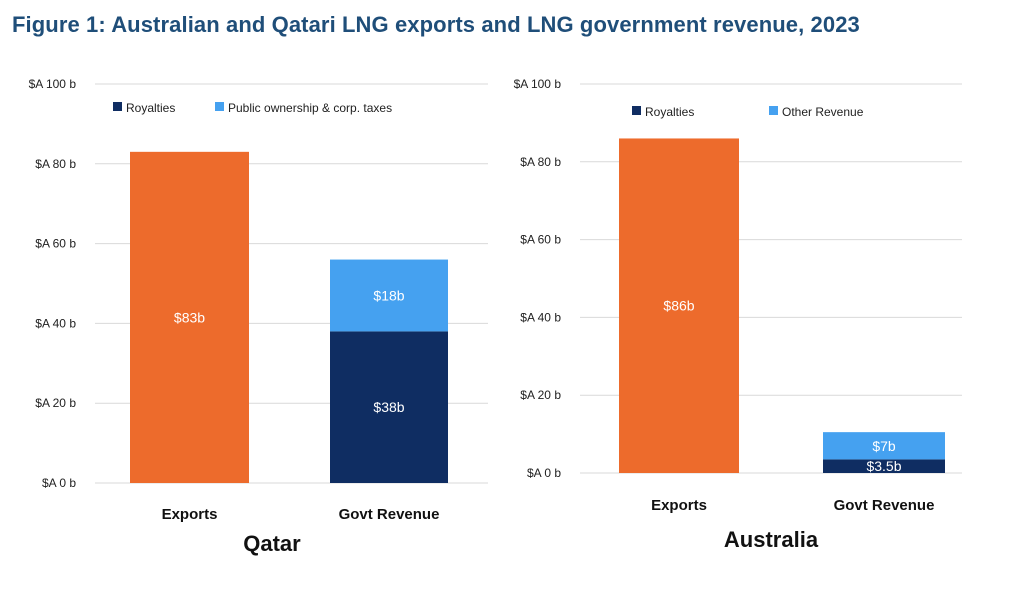 The image size is (1024, 595). What do you see at coordinates (540, 317) in the screenshot?
I see `australia-y-tick-label: $A 40 b` at bounding box center [540, 317].